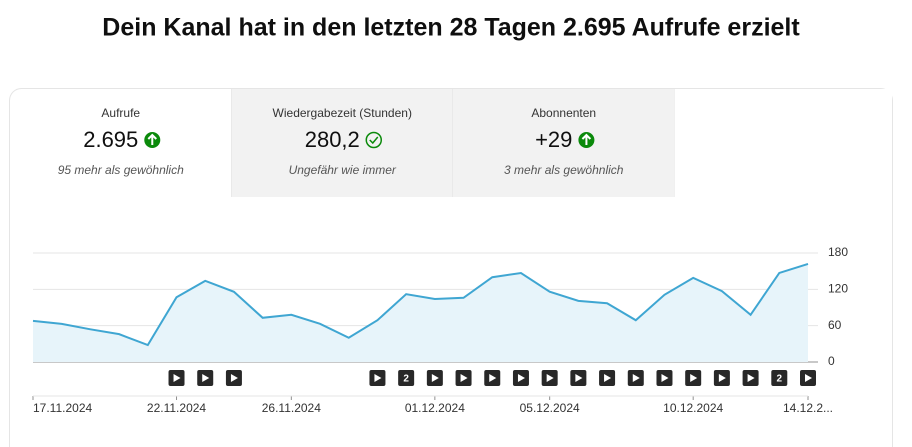  What do you see at coordinates (62, 408) in the screenshot?
I see `x-tick-label: 17.11.2024` at bounding box center [62, 408].